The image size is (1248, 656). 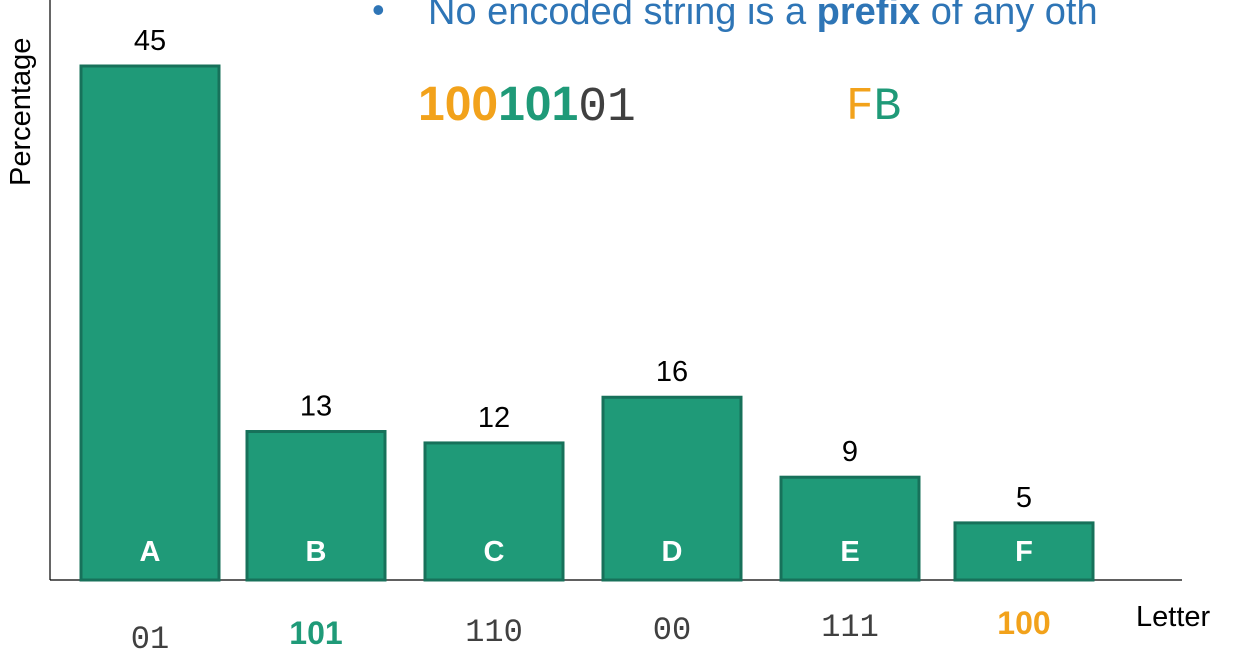 I want to click on bar-e, so click(x=850, y=528).